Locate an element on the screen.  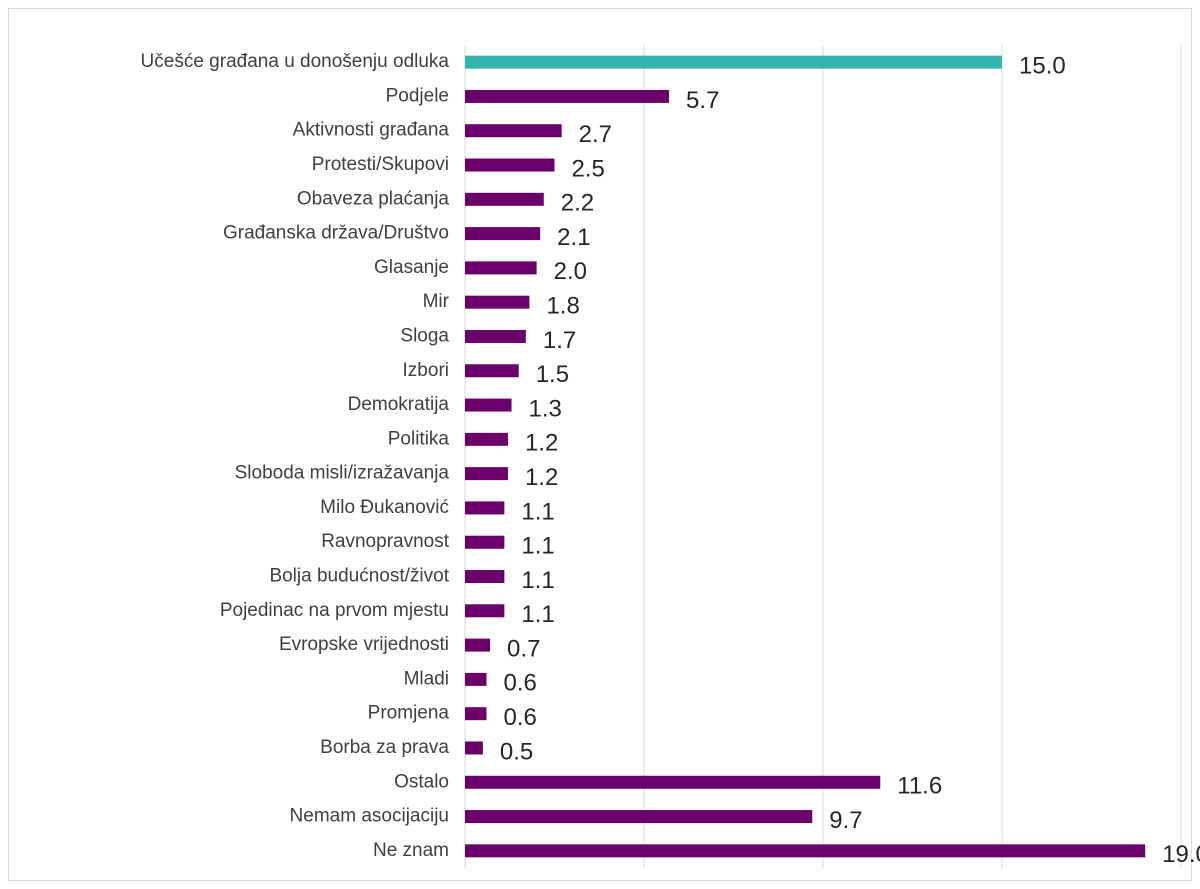
y-tick-label: Aktivnosti građana is located at coordinates (371, 130).